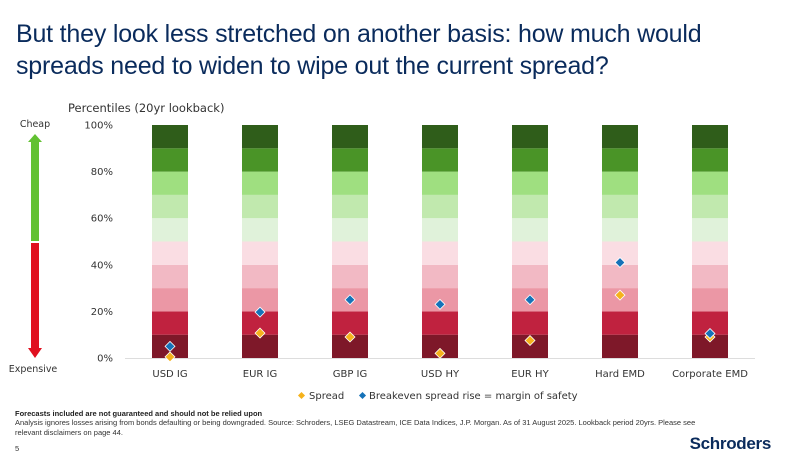 The image size is (785, 466). Describe the element at coordinates (33, 369) in the screenshot. I see `expensive-label: Expensive` at that location.